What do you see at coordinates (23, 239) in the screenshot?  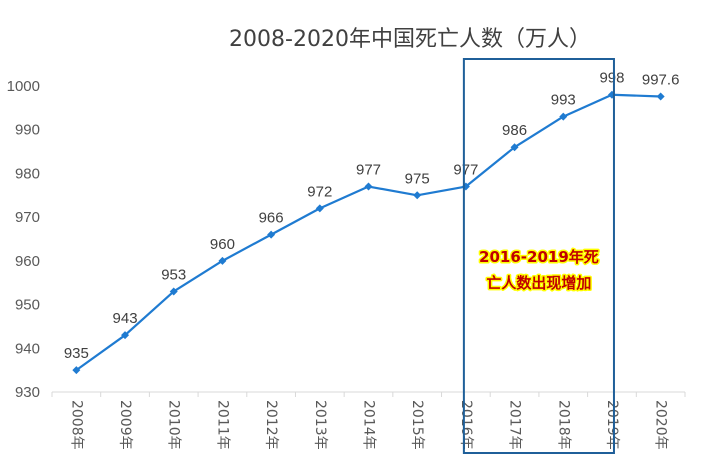 I see `y-axis: 930 940 950 960 970 980 990 1000` at bounding box center [23, 239].